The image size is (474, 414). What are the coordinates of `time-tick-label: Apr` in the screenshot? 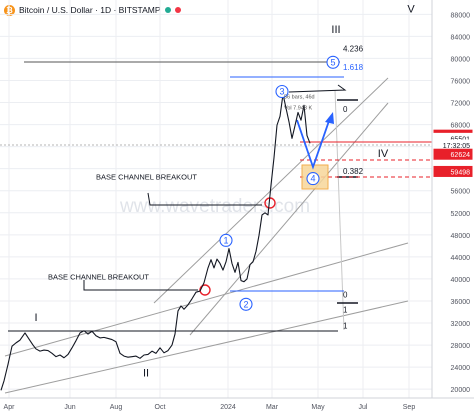 It's located at (10, 407).